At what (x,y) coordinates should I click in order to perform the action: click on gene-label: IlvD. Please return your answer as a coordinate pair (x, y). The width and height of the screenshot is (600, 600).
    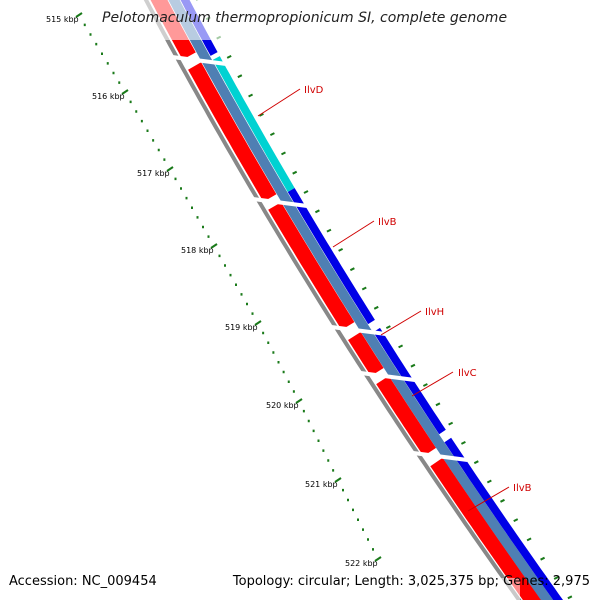
    Looking at the image, I should click on (314, 90).